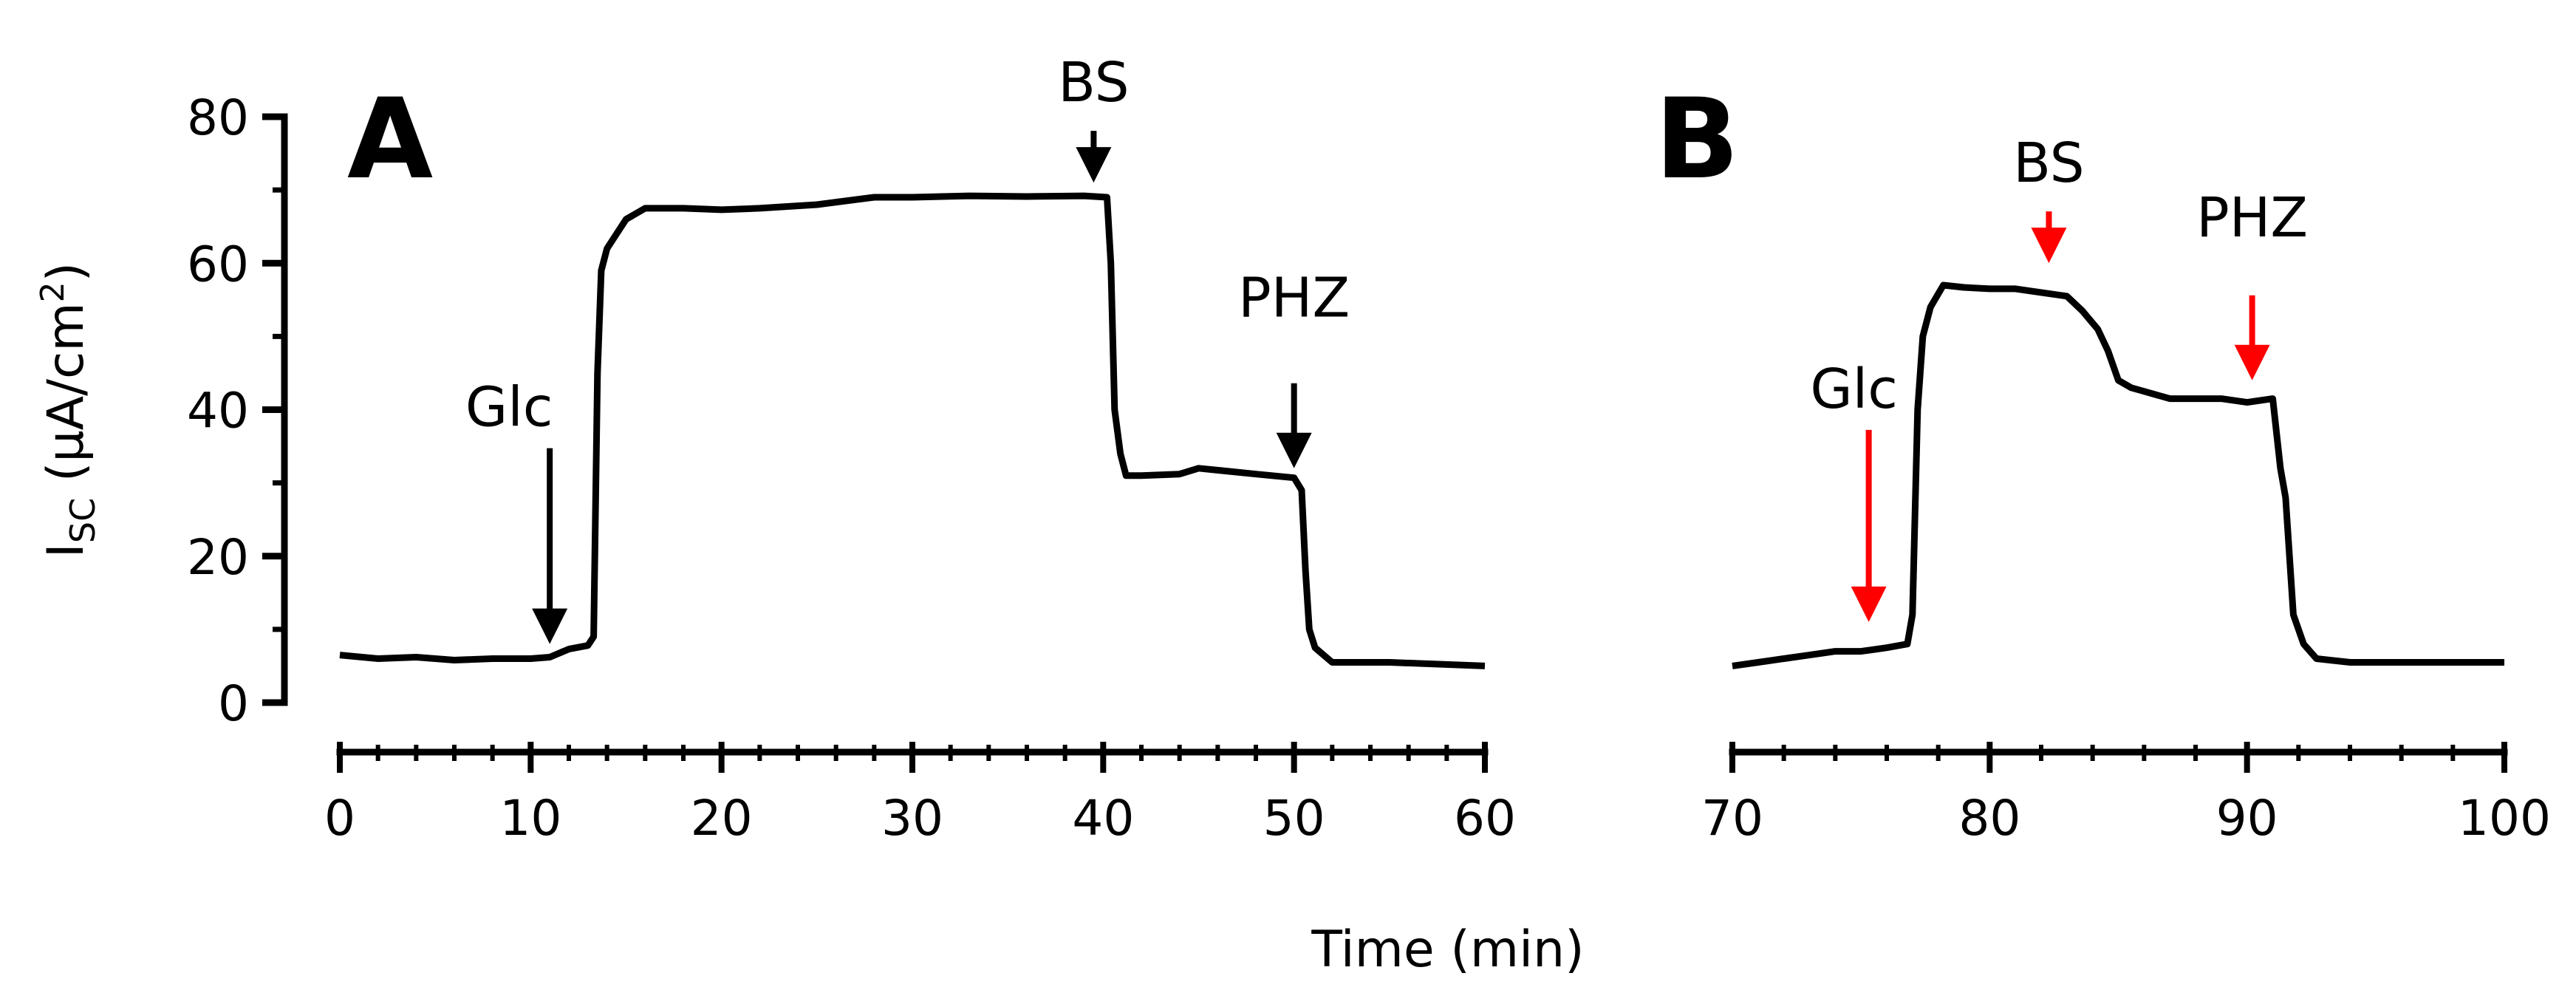 Image resolution: width=2576 pixels, height=990 pixels. What do you see at coordinates (1989, 818) in the screenshot?
I see `x-tick-label: 80` at bounding box center [1989, 818].